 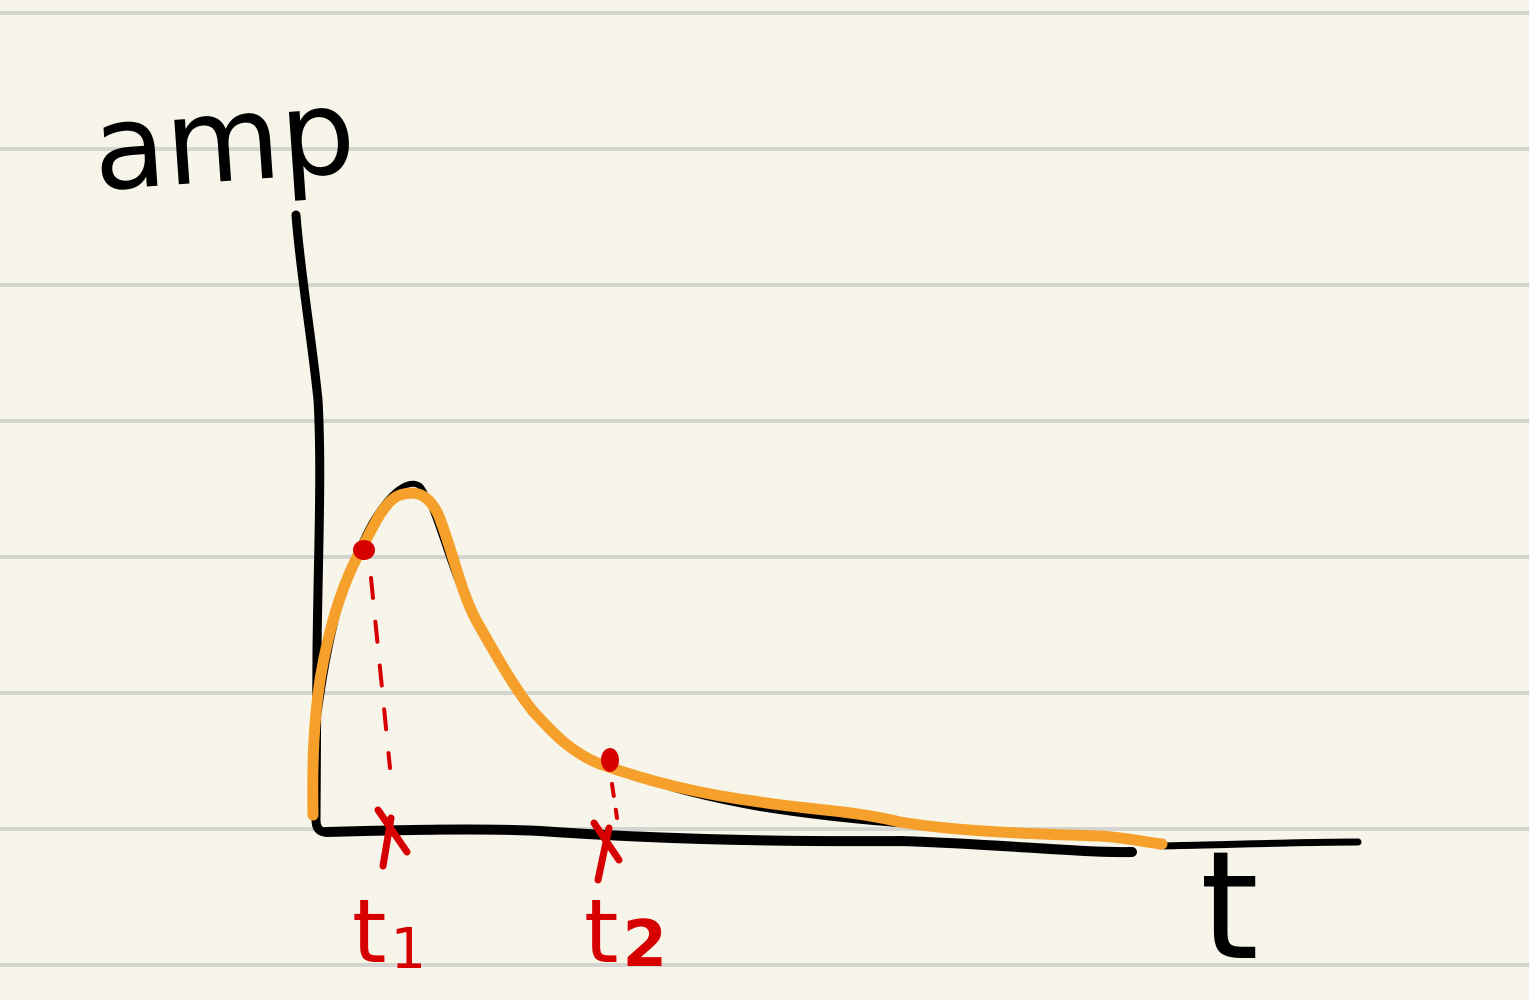 What do you see at coordinates (369, 931) in the screenshot?
I see `marker-label-t1-base: t` at bounding box center [369, 931].